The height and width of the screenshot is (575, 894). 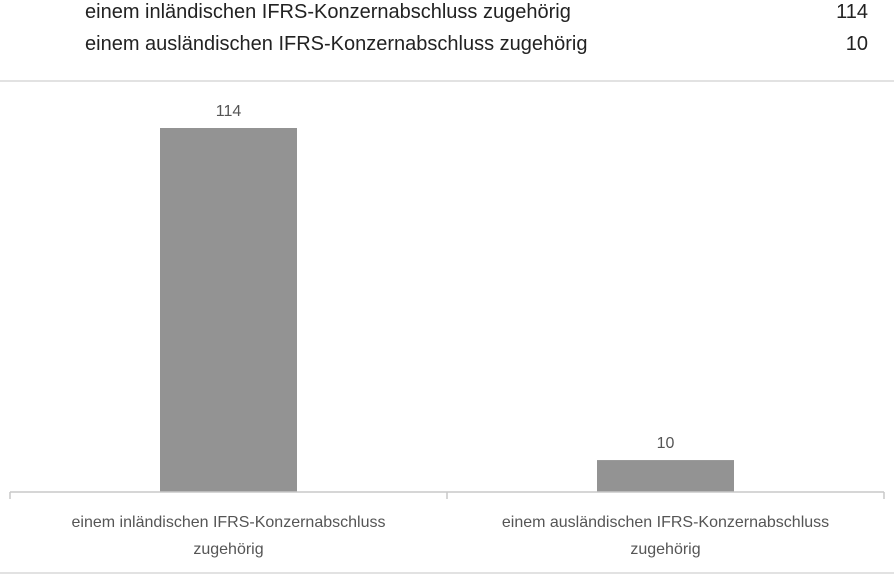 What do you see at coordinates (666, 443) in the screenshot?
I see `data-label: 10` at bounding box center [666, 443].